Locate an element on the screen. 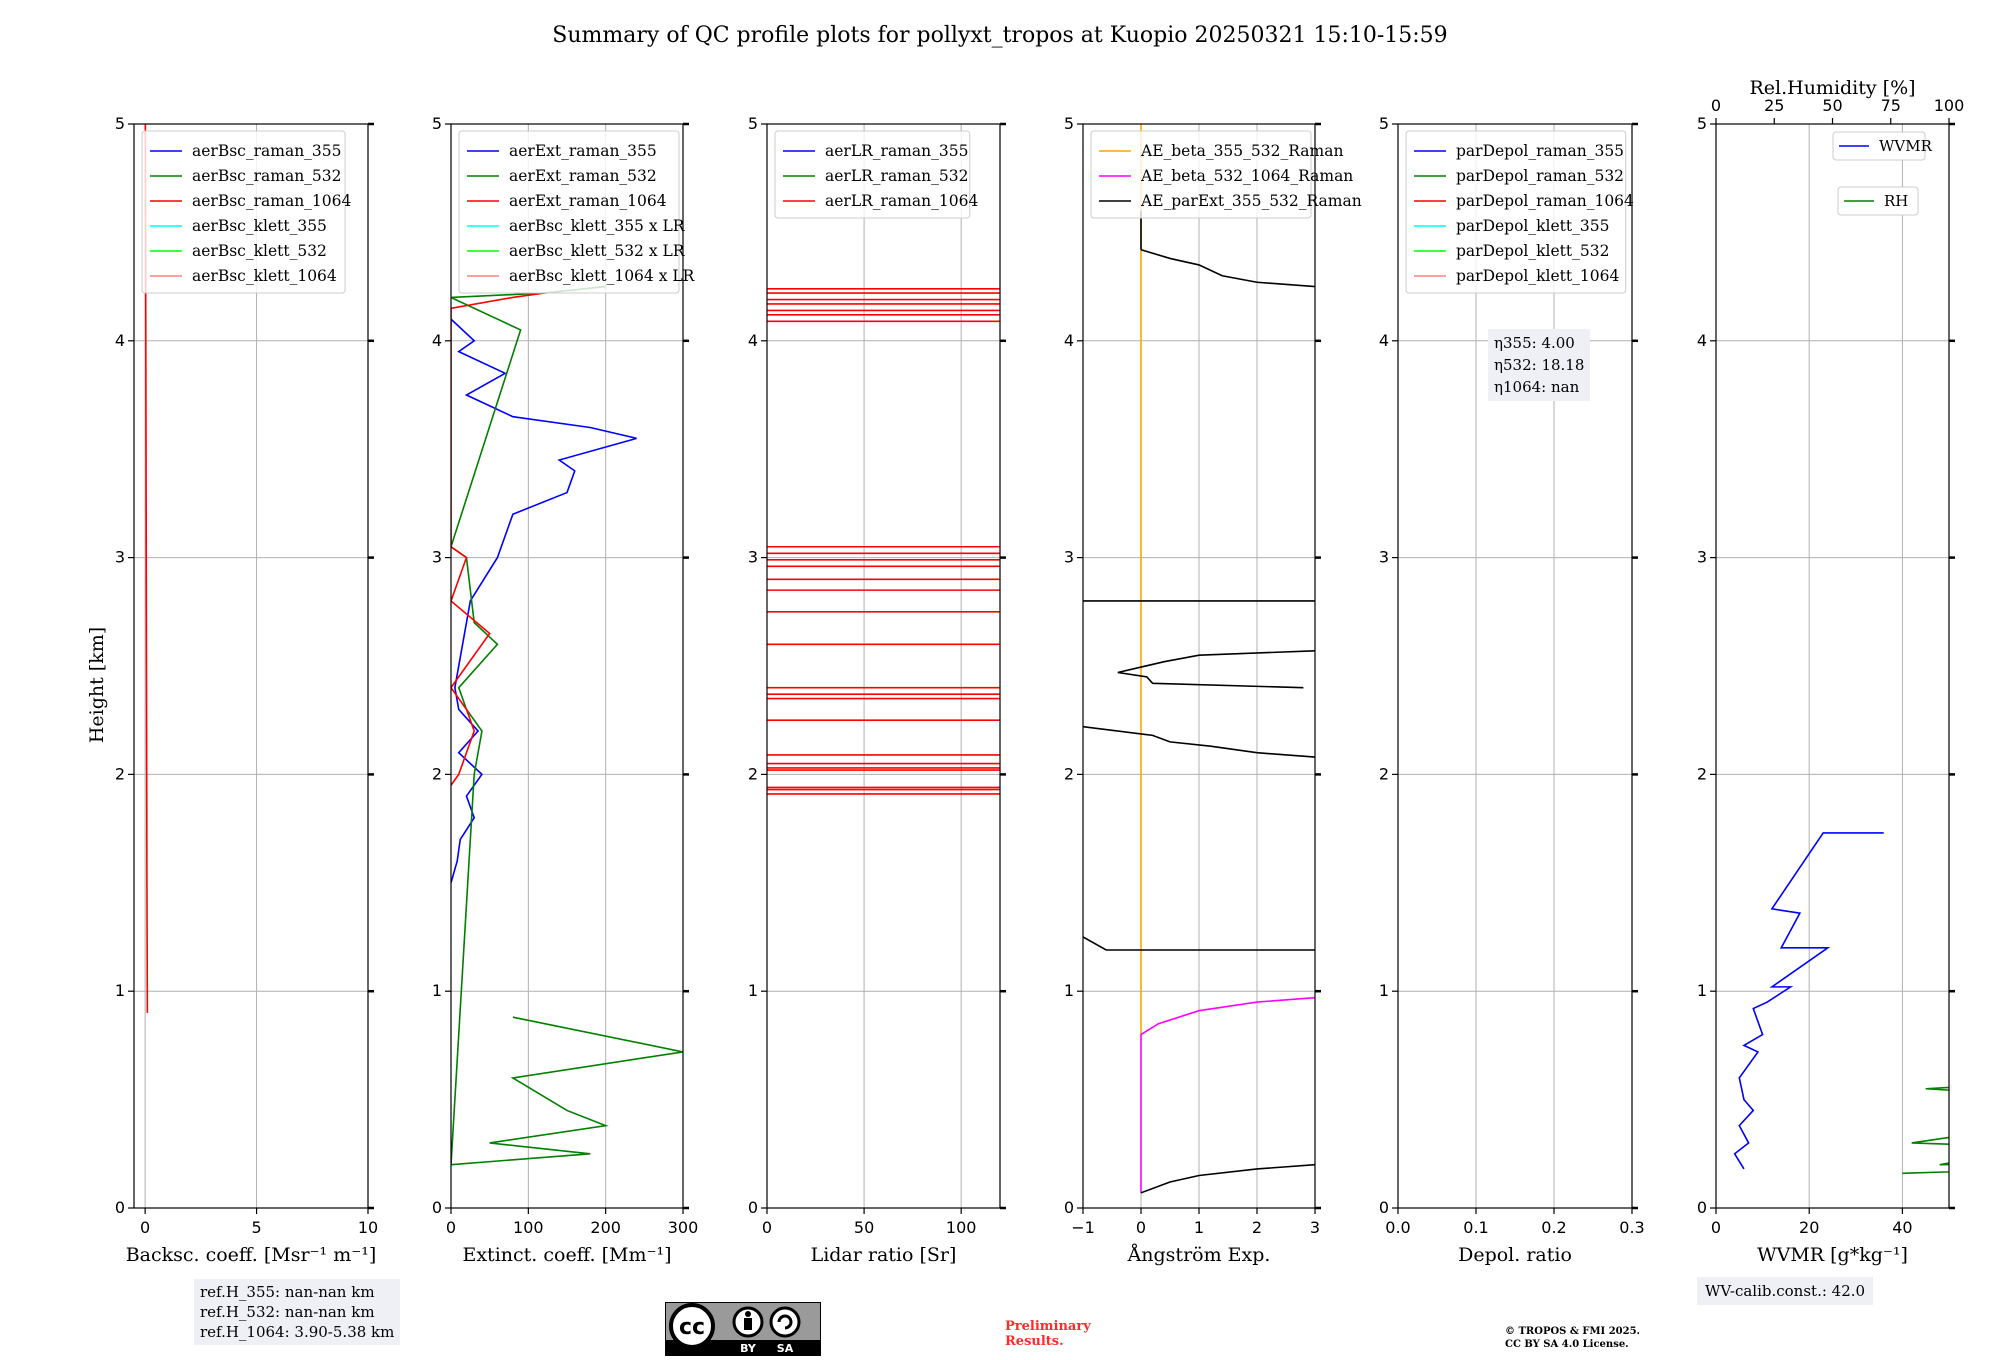  x-axis-label: WVMR [g*kg⁻¹] is located at coordinates (1832, 1255).